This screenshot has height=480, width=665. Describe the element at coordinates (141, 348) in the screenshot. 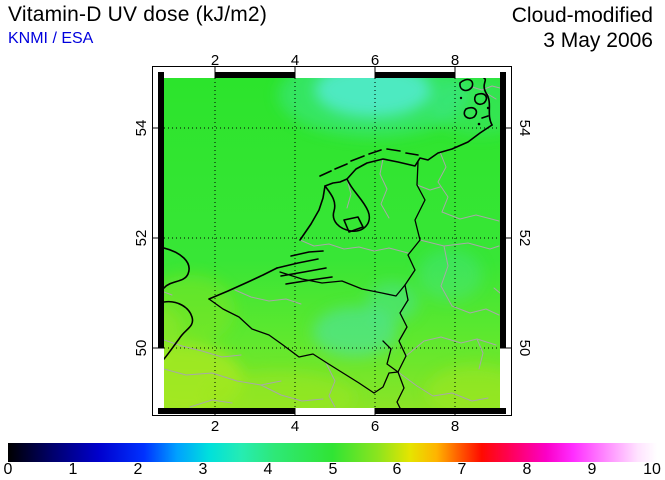

I see `lat-label-left-50: 50` at that location.